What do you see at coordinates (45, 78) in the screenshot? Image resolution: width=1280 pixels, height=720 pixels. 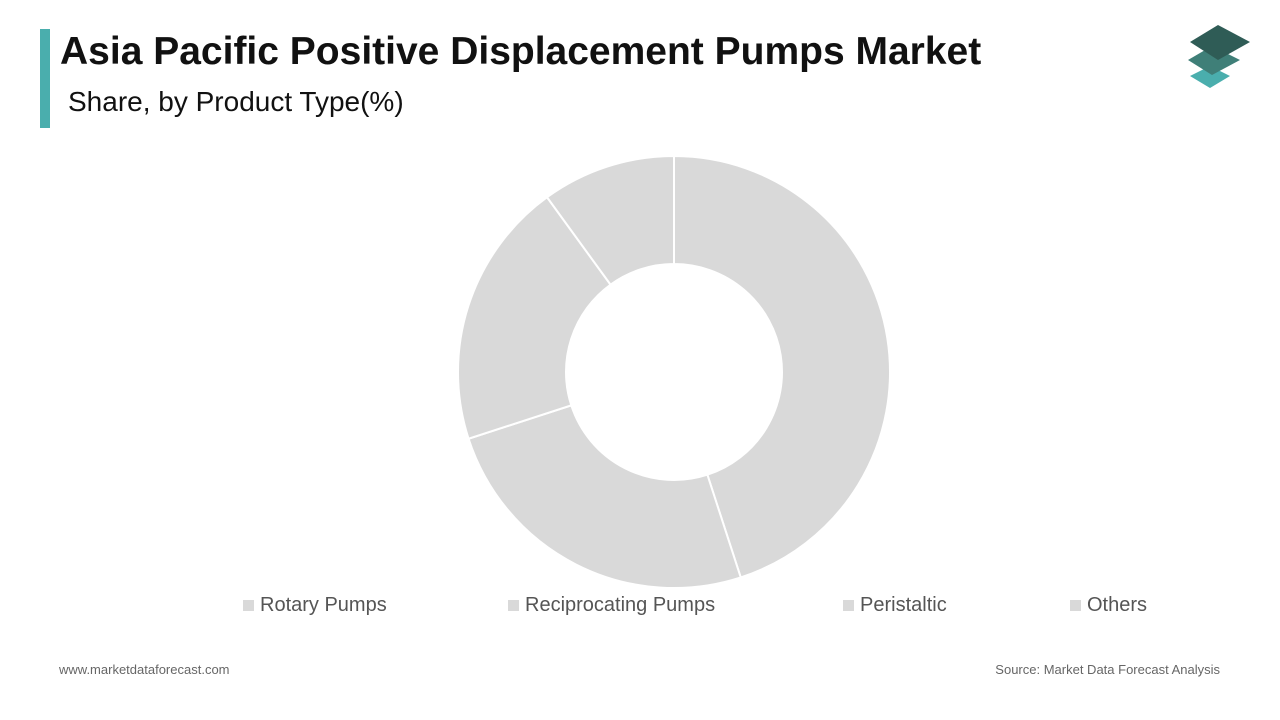 I see `title-accent` at bounding box center [45, 78].